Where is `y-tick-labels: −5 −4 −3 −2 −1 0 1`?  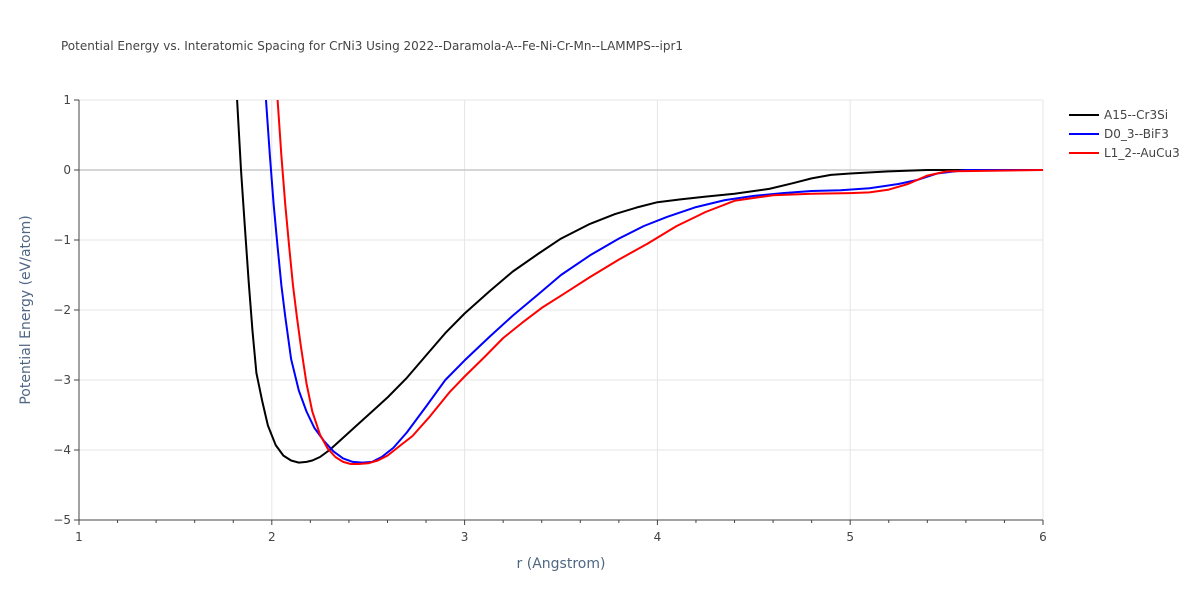 y-tick-labels: −5 −4 −3 −2 −1 0 1 is located at coordinates (62, 310).